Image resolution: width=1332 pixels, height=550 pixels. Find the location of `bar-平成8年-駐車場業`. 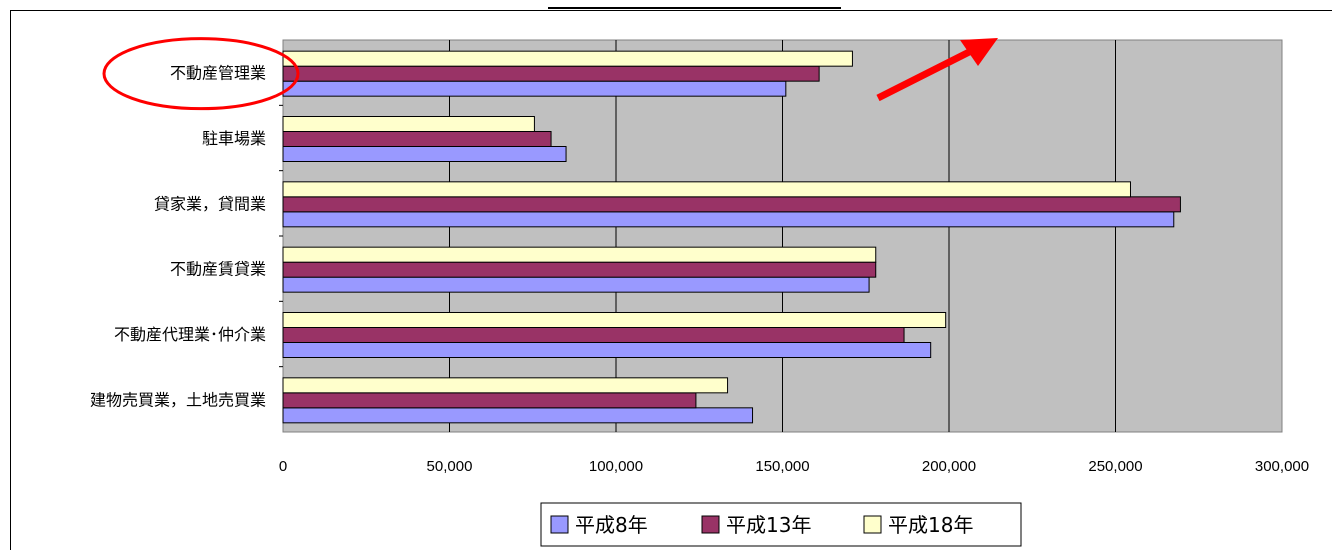

bar-平成8年-駐車場業 is located at coordinates (424, 154).